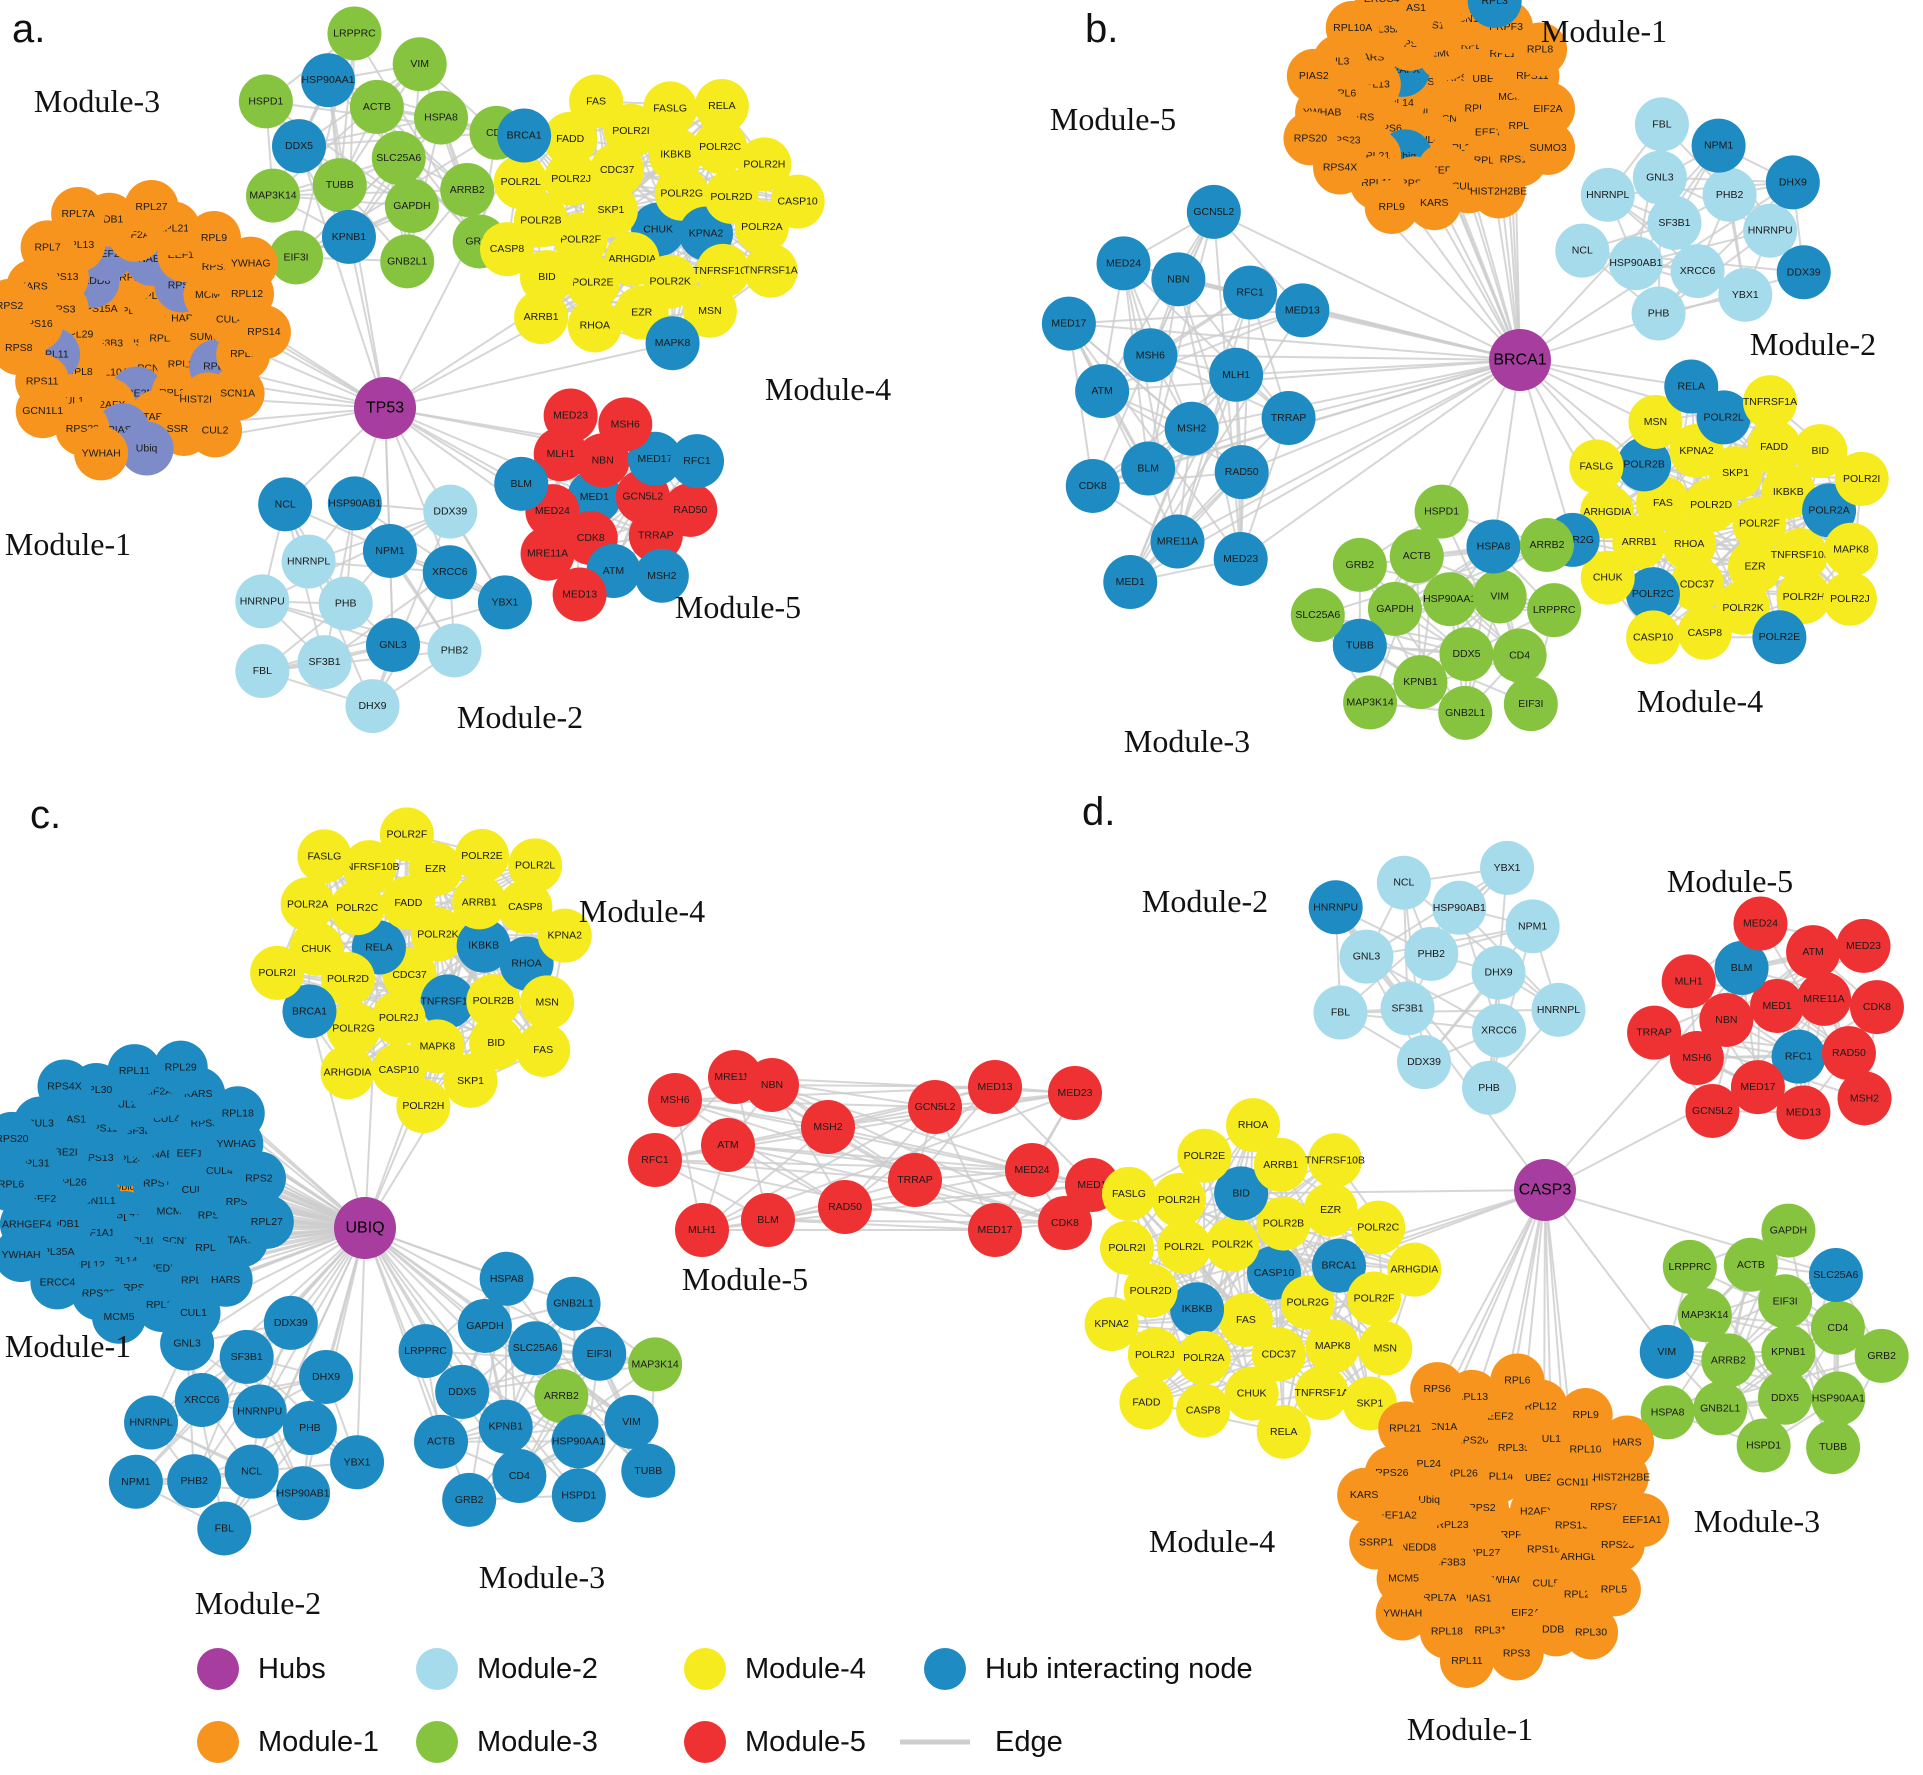 The width and height of the screenshot is (1923, 1775). Describe the element at coordinates (1213, 211) in the screenshot. I see `node-GCN5L2` at that location.